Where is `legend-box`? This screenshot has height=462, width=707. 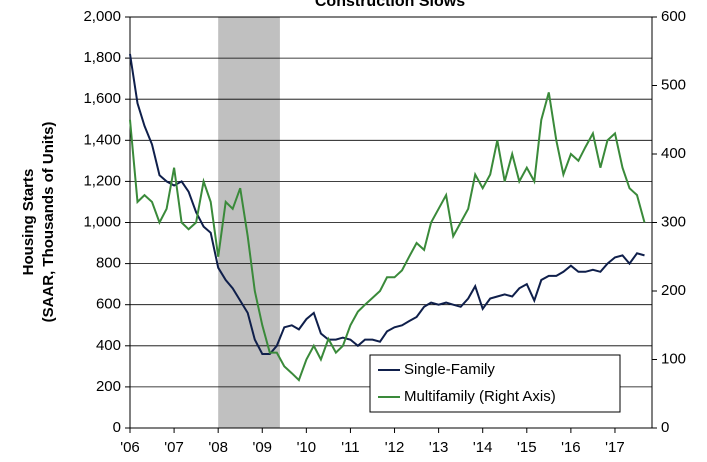 legend-box is located at coordinates (495, 383).